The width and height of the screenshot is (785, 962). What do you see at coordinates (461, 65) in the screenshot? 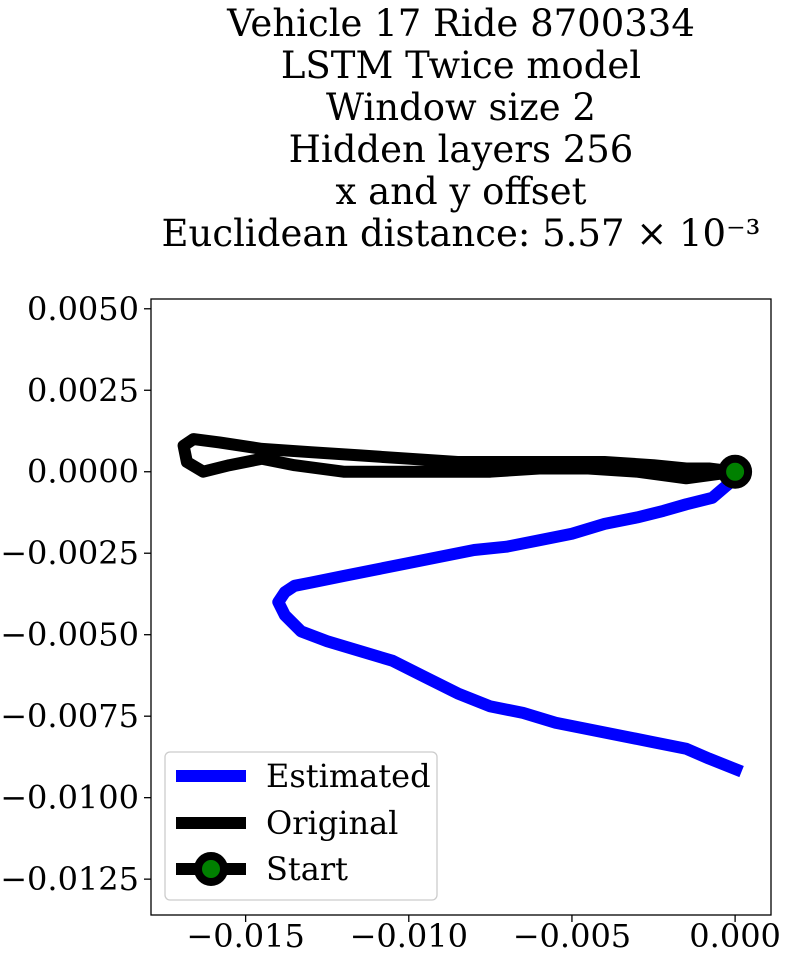
I see `title-line-2: LSTM Twice model` at bounding box center [461, 65].